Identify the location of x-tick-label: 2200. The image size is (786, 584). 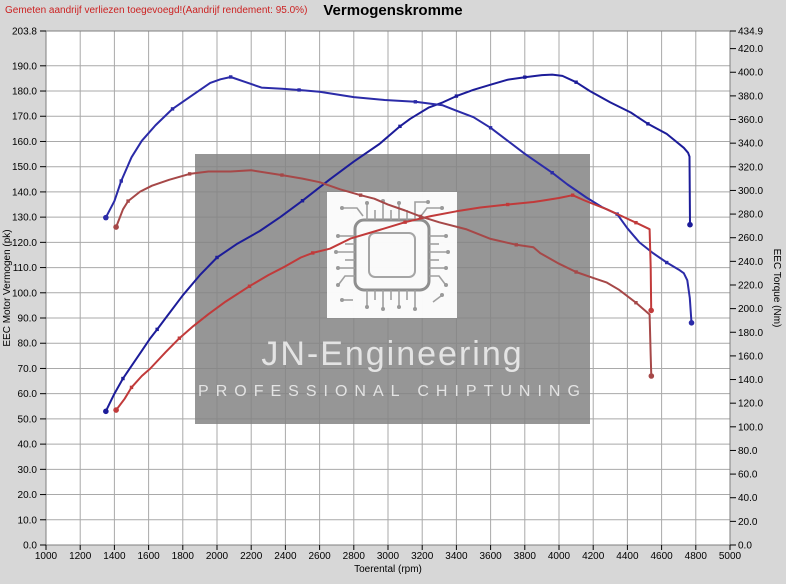
(251, 556).